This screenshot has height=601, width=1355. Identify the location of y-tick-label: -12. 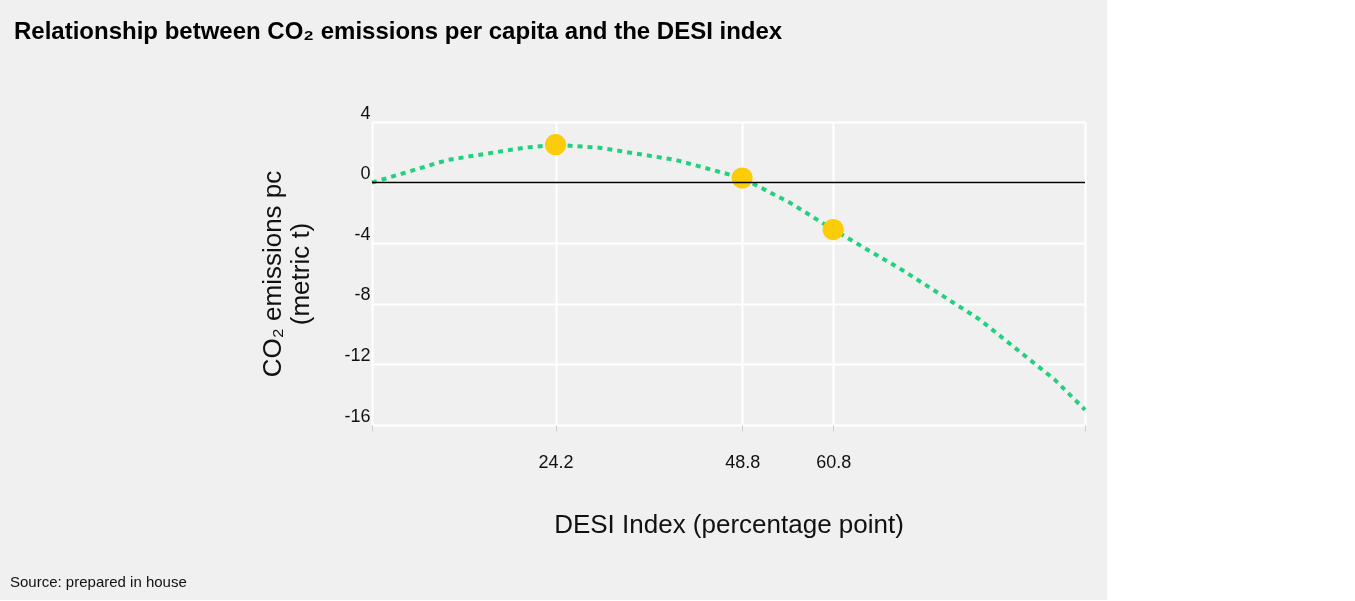
(357, 354).